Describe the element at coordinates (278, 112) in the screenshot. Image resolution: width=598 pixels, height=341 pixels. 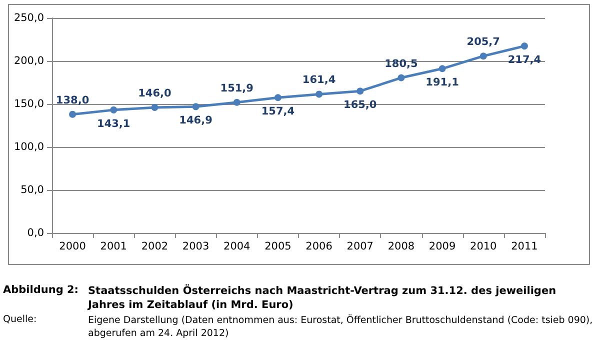
I see `data-label: 157,4` at that location.